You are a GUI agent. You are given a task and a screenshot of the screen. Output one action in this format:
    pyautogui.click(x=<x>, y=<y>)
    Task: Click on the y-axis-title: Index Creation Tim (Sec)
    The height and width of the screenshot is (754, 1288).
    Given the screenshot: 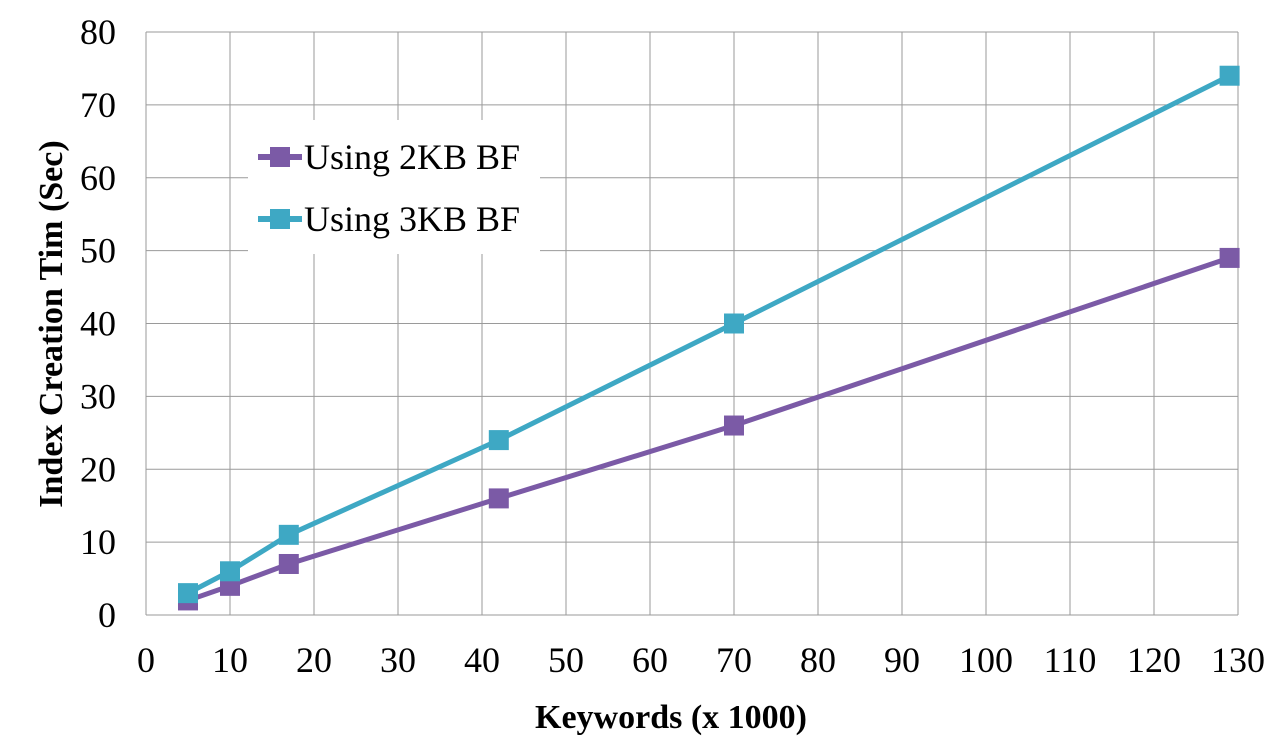 What is the action you would take?
    pyautogui.click(x=51, y=323)
    